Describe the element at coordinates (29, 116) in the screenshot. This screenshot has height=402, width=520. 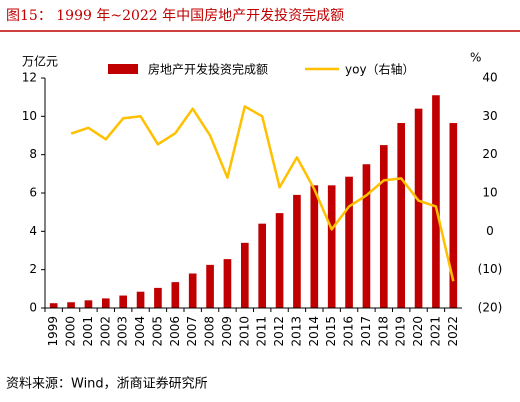
I see `y-tick-label: 10` at that location.